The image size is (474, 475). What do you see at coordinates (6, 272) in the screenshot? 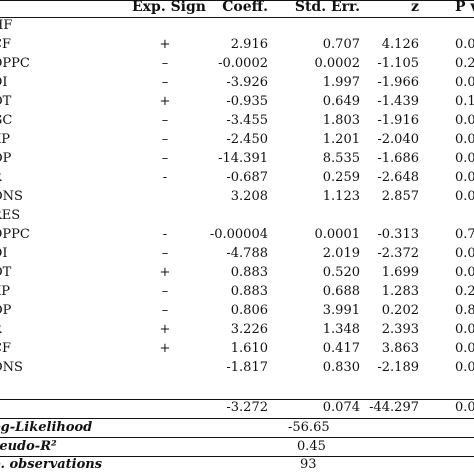
I see `row-label: OT` at bounding box center [6, 272].